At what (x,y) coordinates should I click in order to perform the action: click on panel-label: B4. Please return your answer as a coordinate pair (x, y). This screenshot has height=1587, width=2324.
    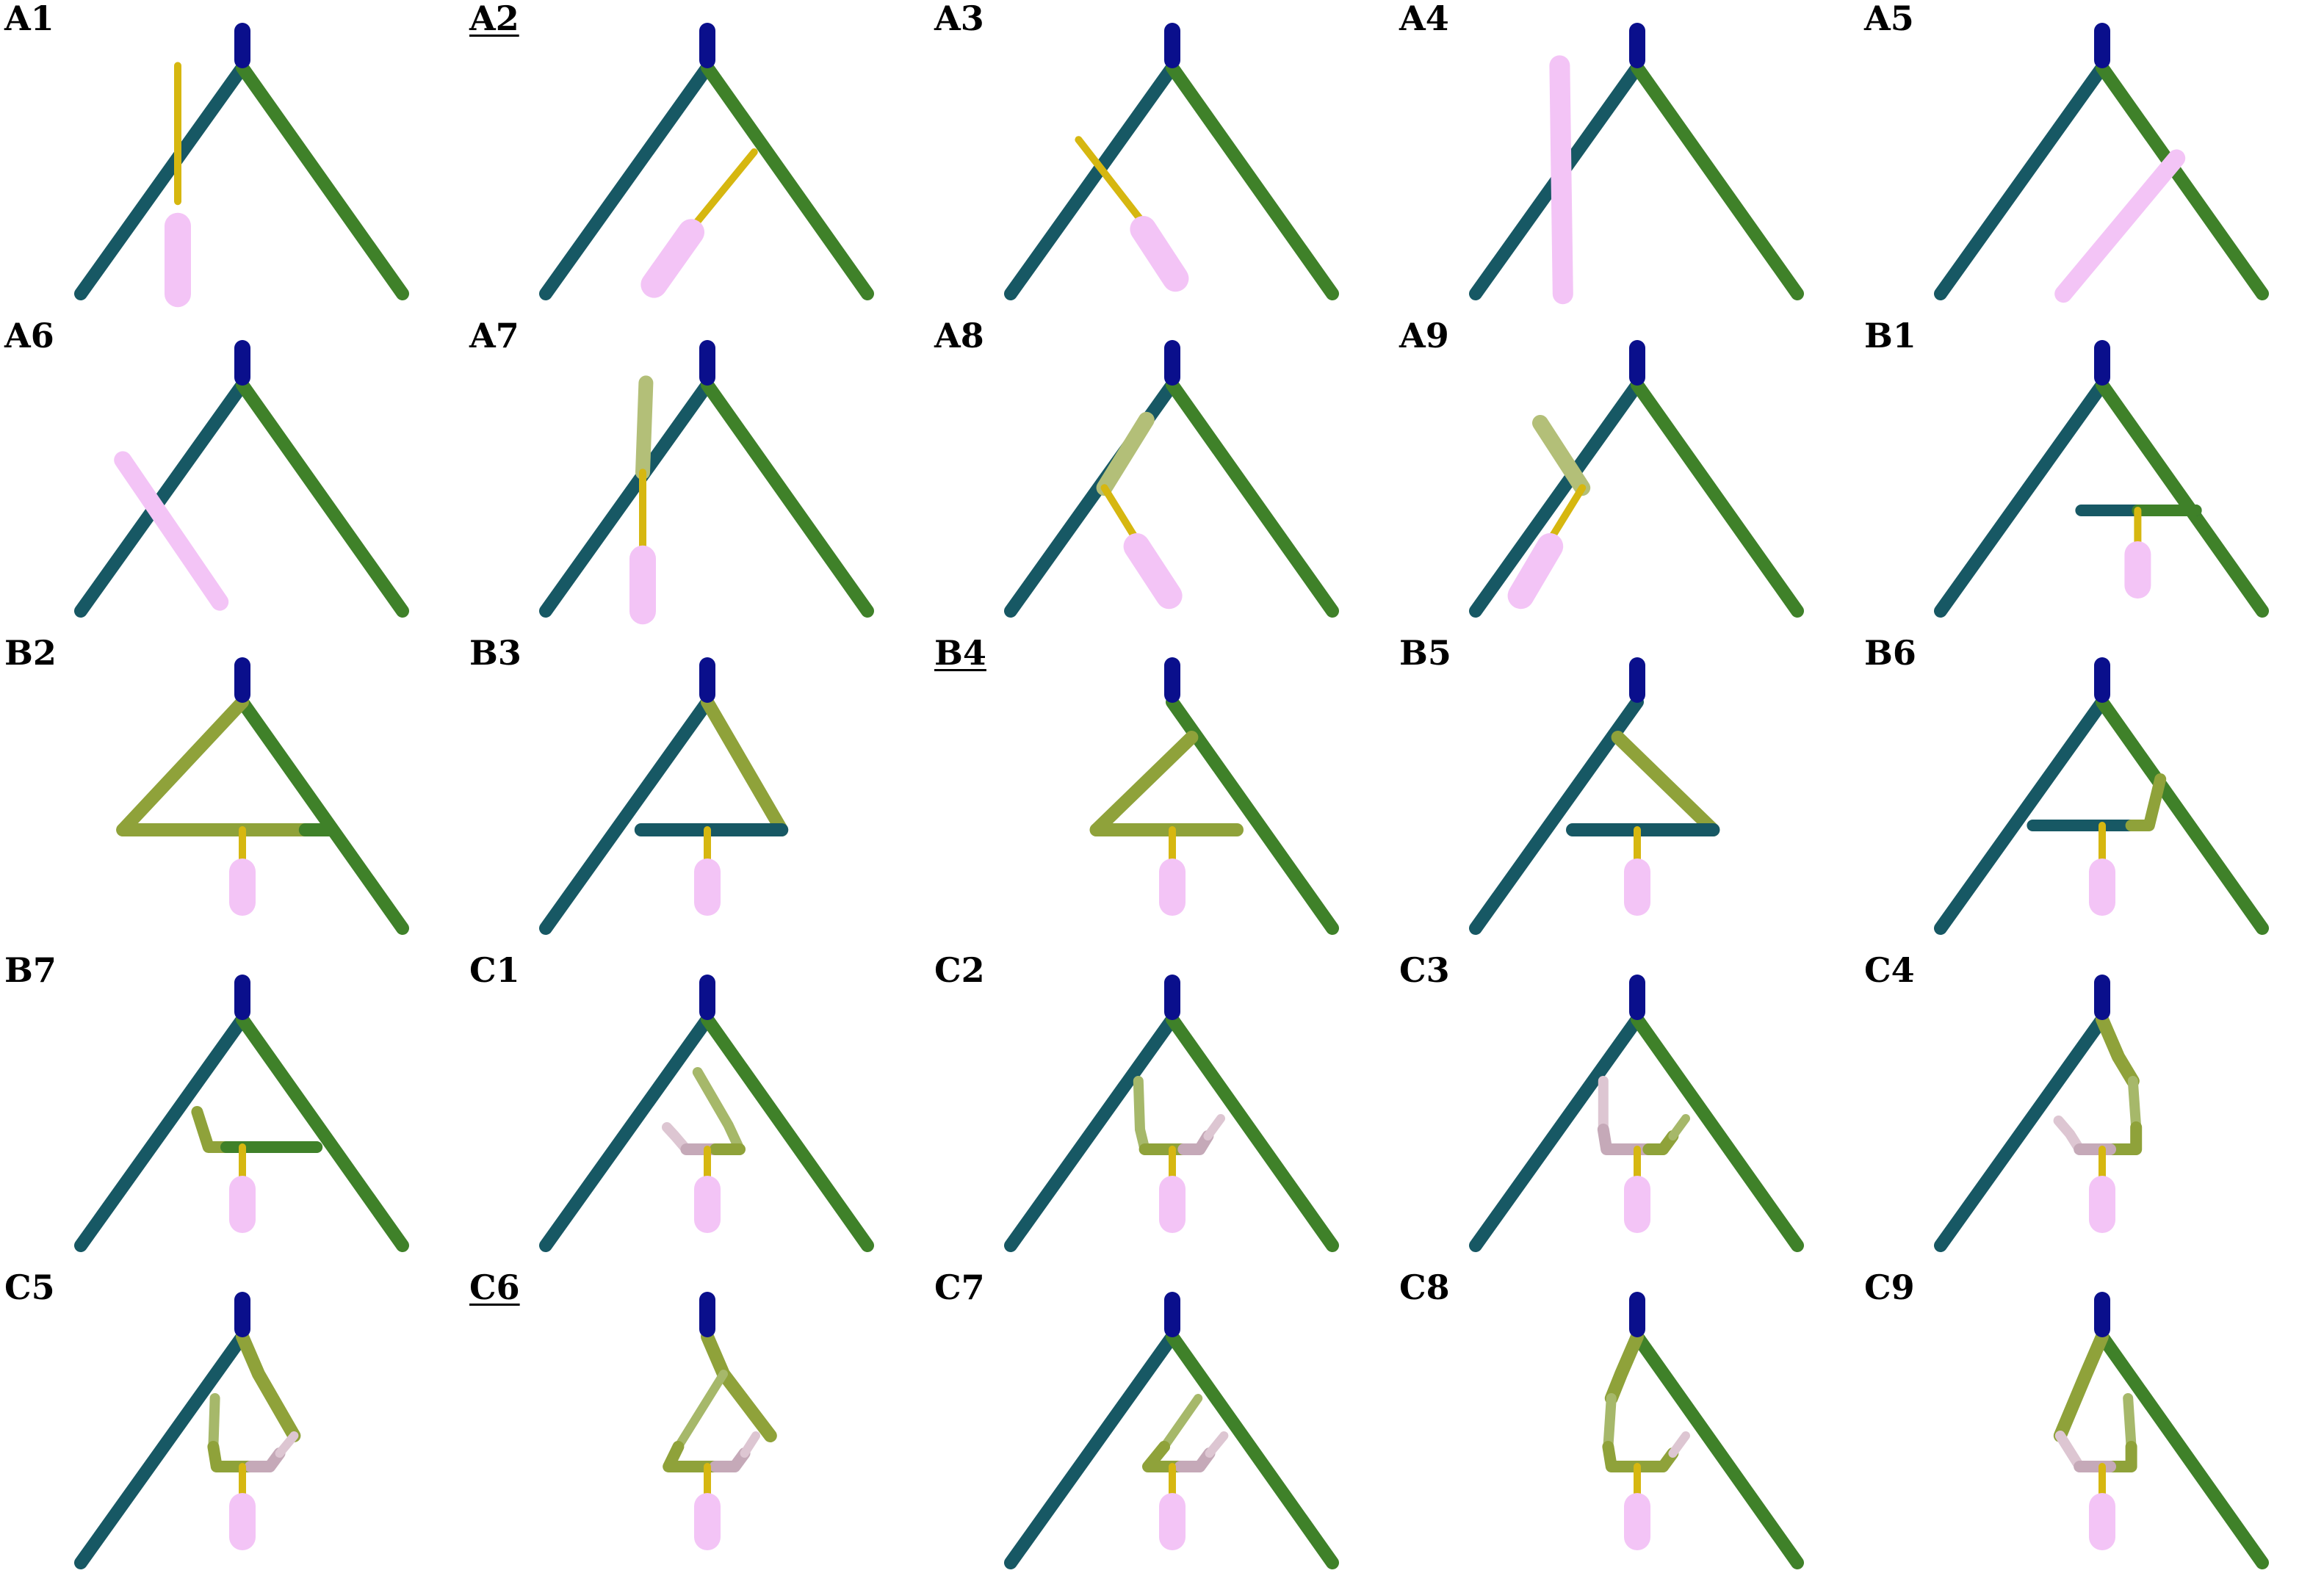
    Looking at the image, I should click on (960, 653).